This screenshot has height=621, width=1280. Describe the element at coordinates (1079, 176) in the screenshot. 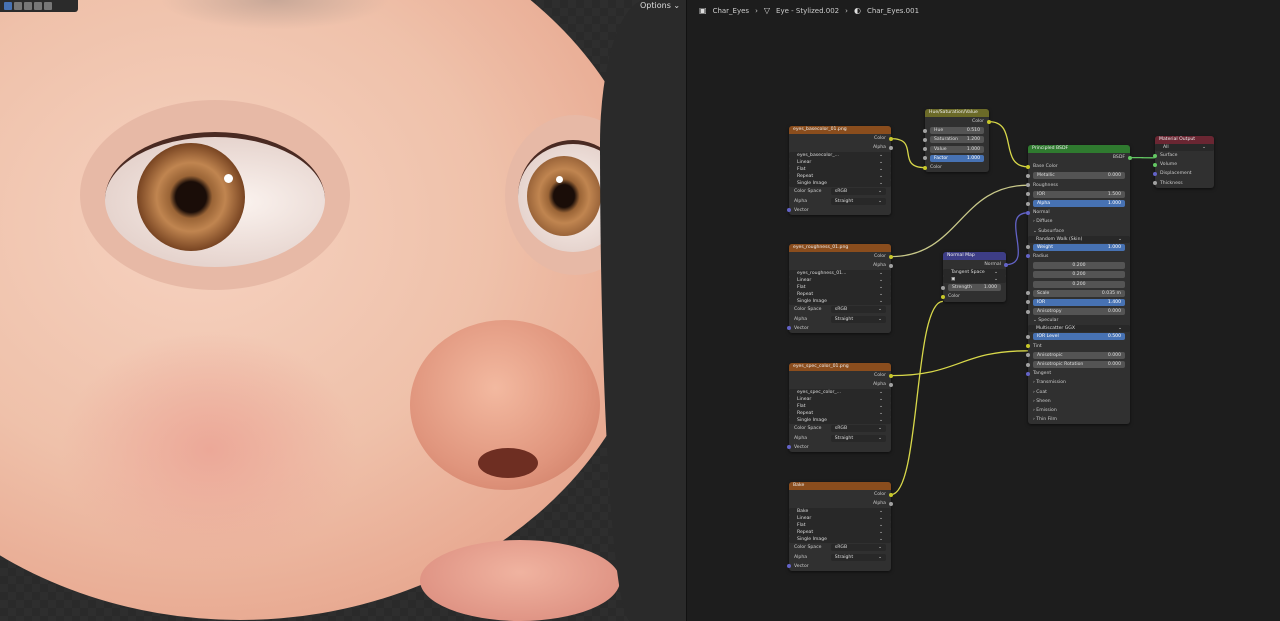

I see `value-field: Metallic 0.000` at that location.